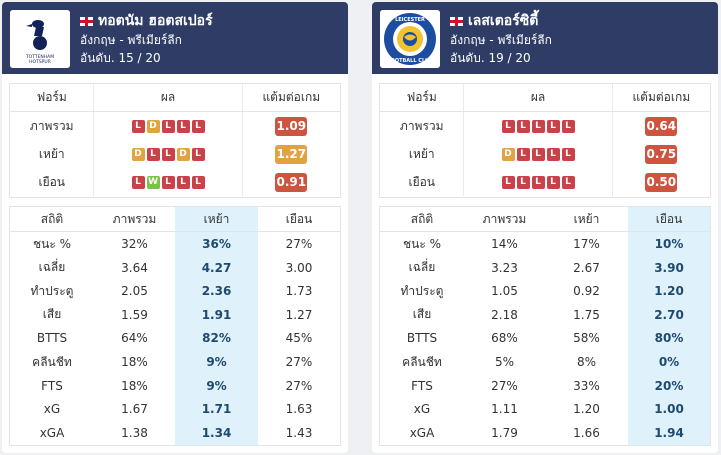  What do you see at coordinates (545, 338) in the screenshot?
I see `stat-row: BTTS 68% 58% 80%` at bounding box center [545, 338].